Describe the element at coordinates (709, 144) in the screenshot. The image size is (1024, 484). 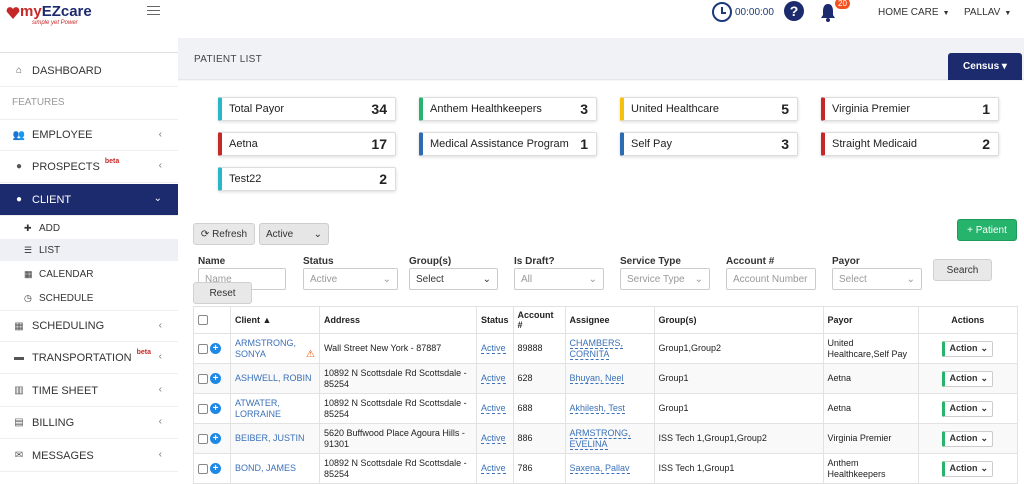
I see `payor-card: Self Pay 3` at that location.